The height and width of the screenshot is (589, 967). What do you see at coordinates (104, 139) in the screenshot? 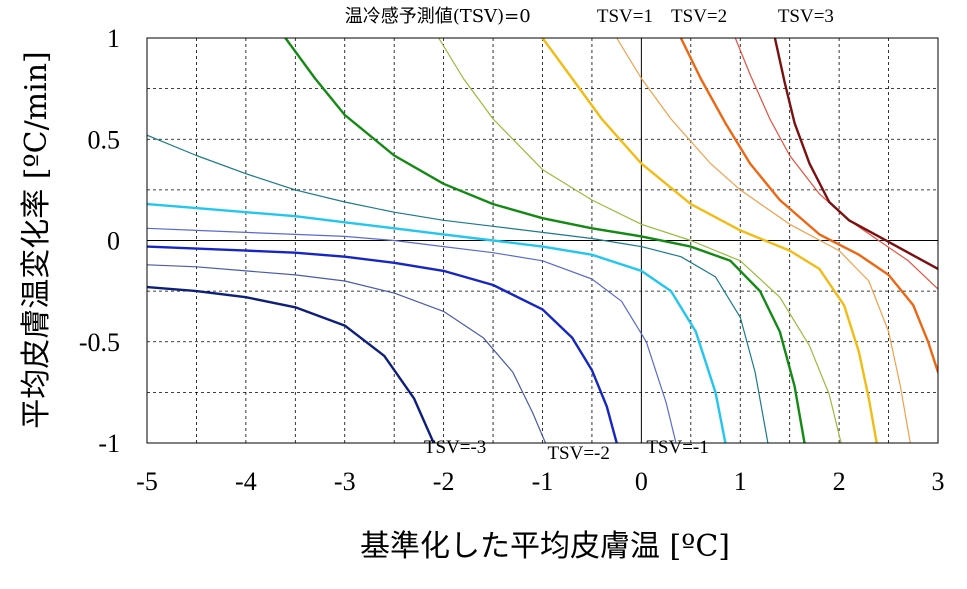
I see `y-tick-label: 0.5` at bounding box center [104, 139].